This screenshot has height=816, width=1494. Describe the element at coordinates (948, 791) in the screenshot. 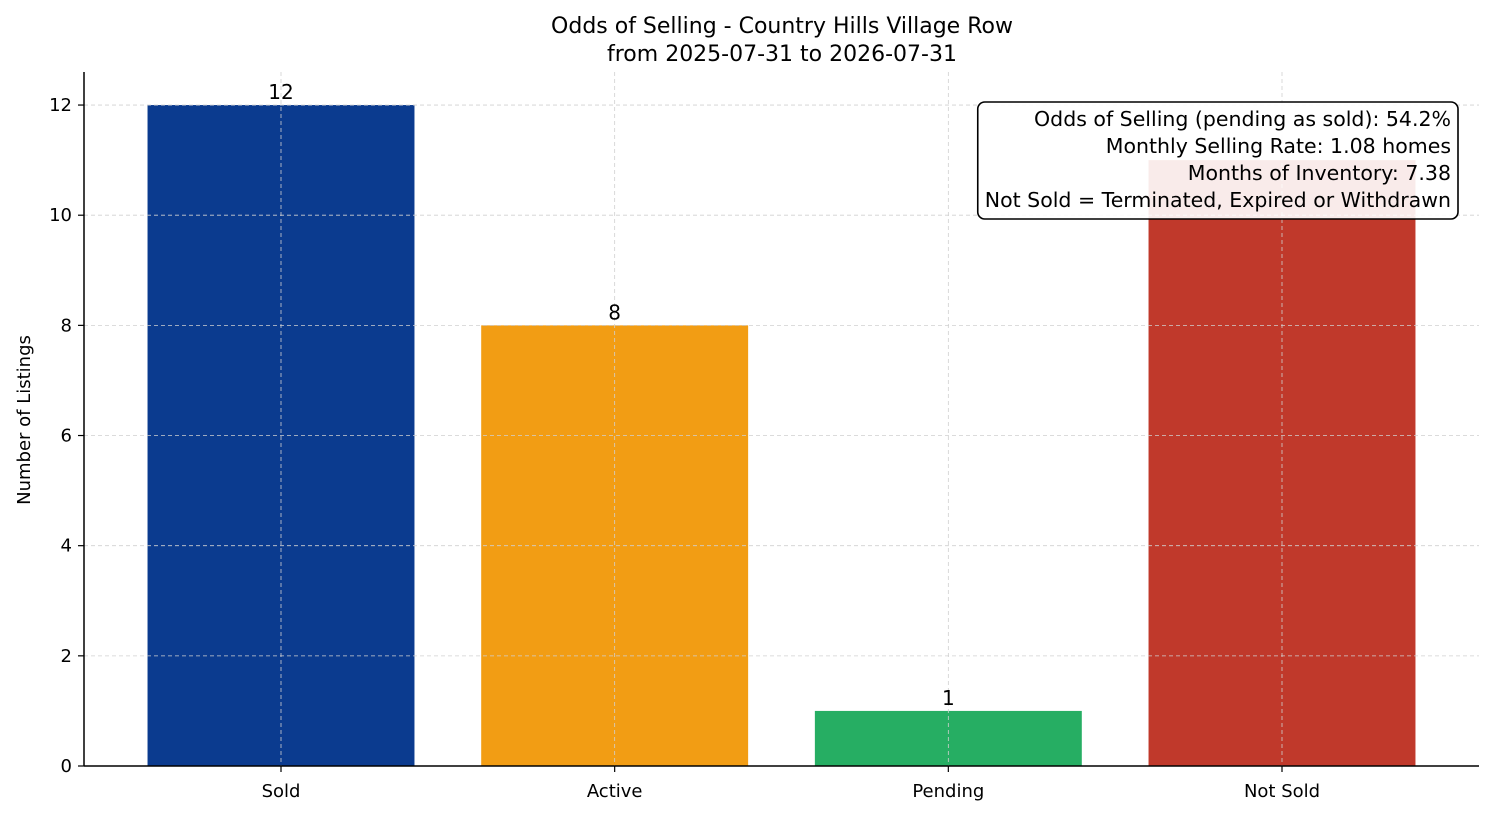

I see `x-tick-label: Pending` at that location.